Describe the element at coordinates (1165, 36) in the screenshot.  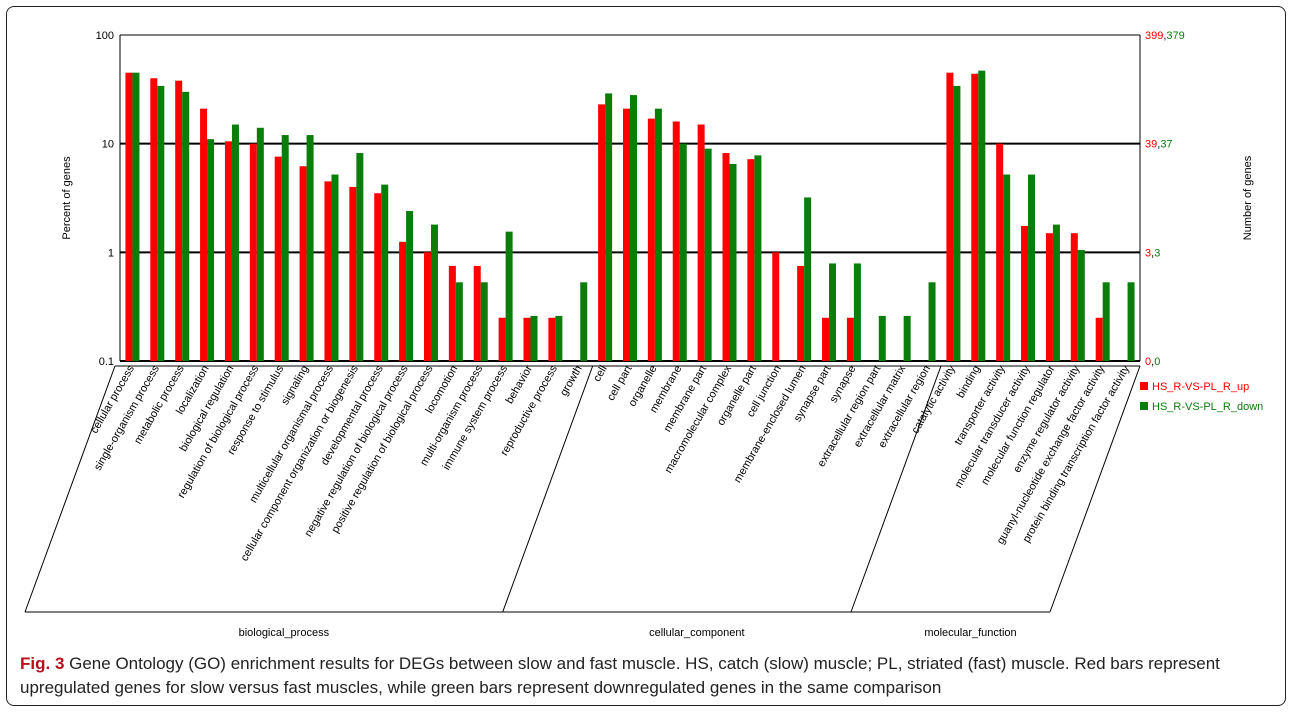
I see `y2-tick-label: 399,379` at that location.